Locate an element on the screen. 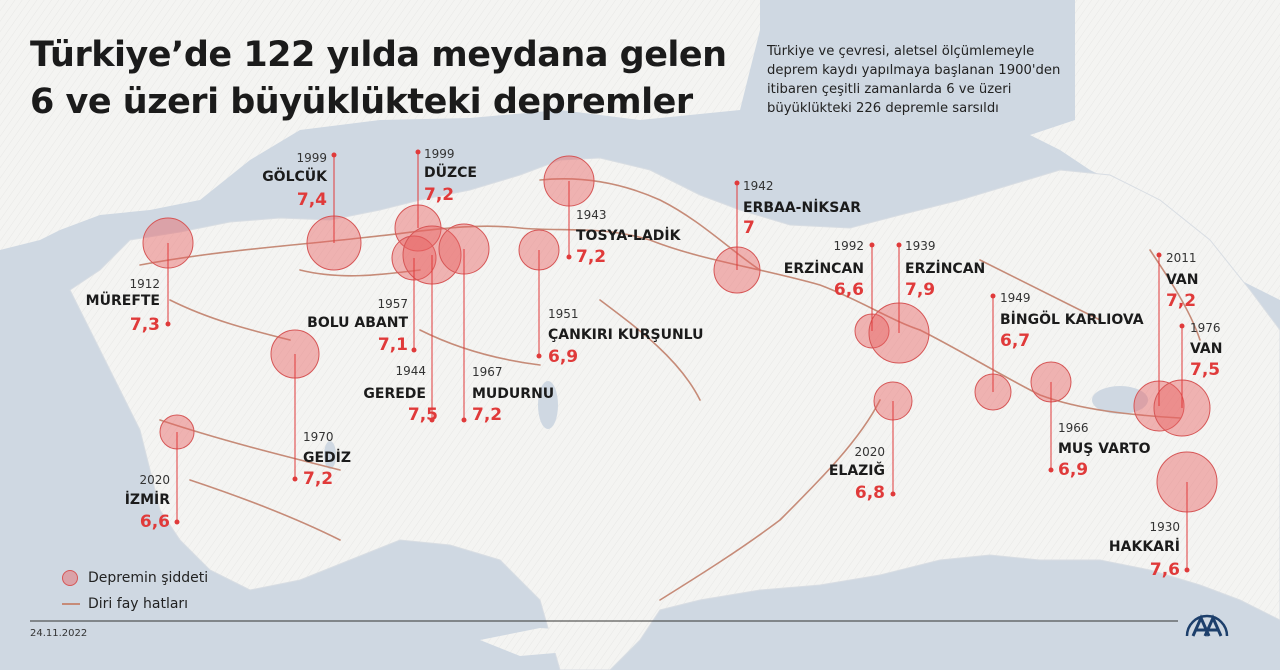 The width and height of the screenshot is (1280, 670). intro-line: itibaren çeşitli zamanlarda 6 ve üzeri is located at coordinates (889, 89).